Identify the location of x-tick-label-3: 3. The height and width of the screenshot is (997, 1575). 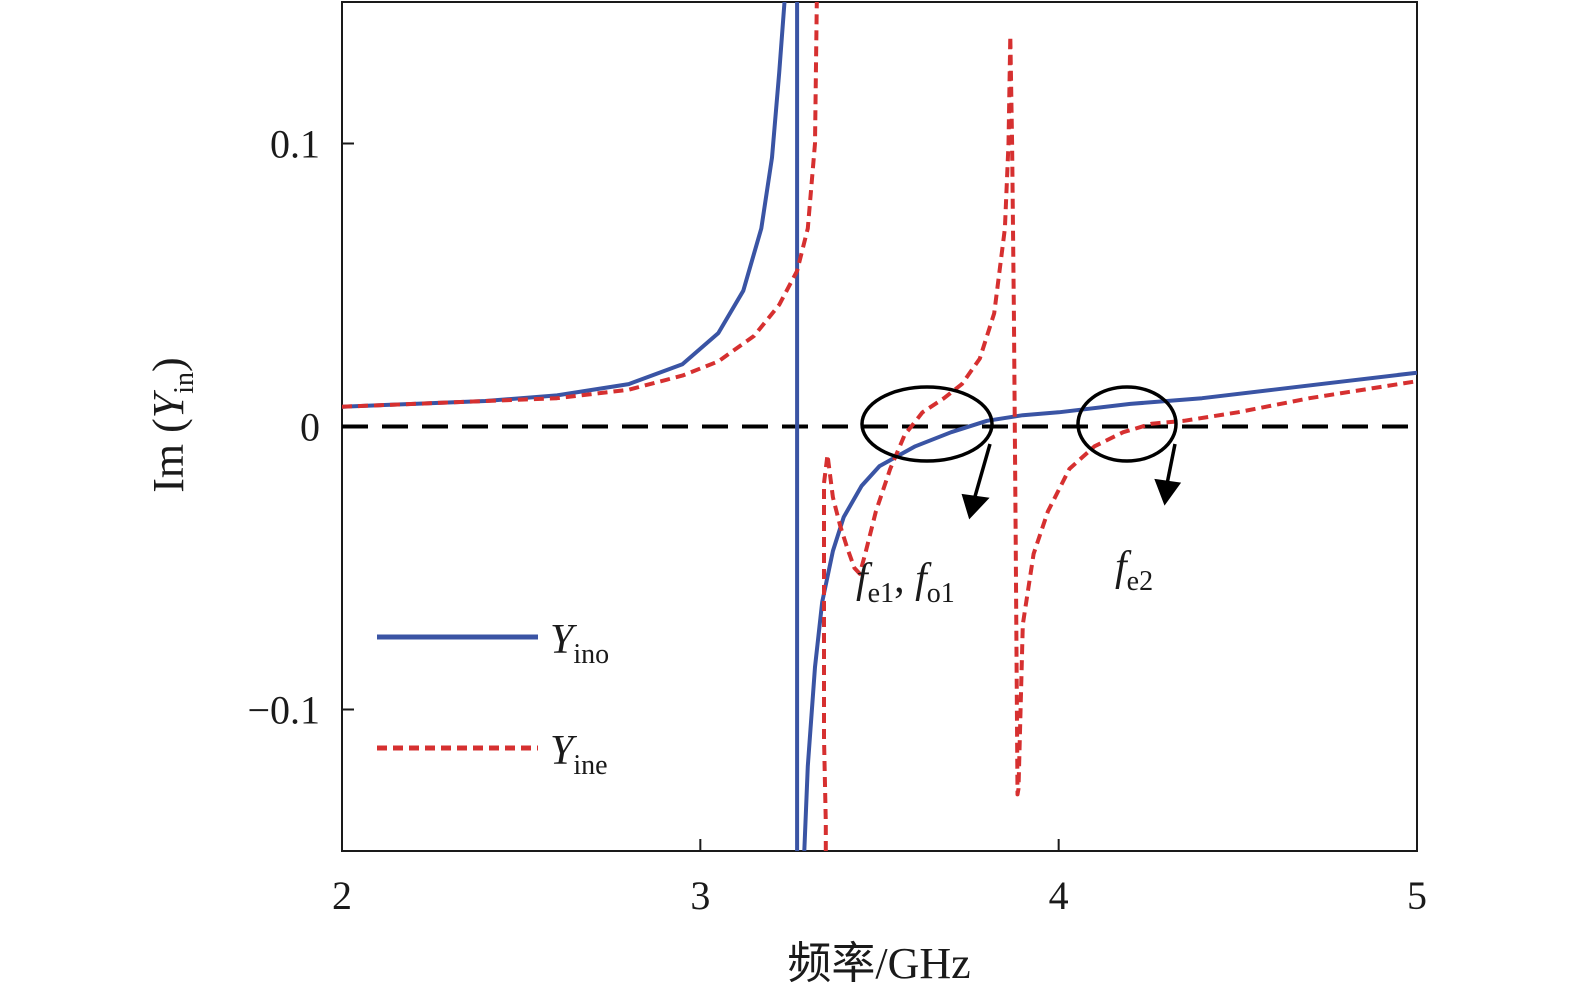
(700, 895).